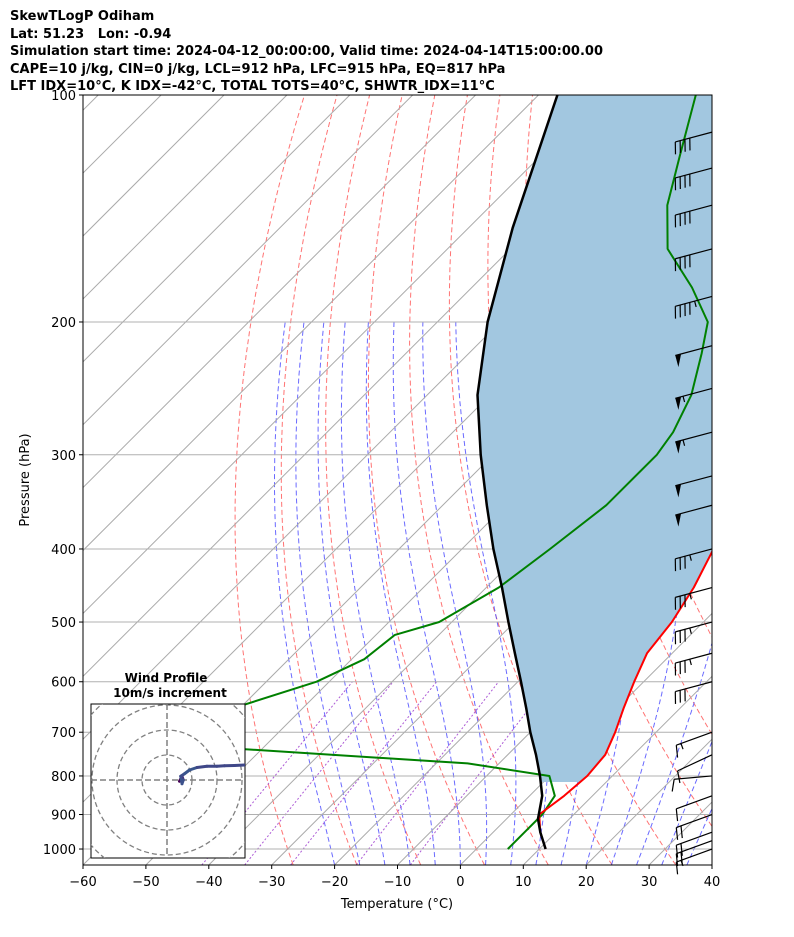 The height and width of the screenshot is (937, 794). I want to click on y-tick-label: 1000, so click(59, 850).